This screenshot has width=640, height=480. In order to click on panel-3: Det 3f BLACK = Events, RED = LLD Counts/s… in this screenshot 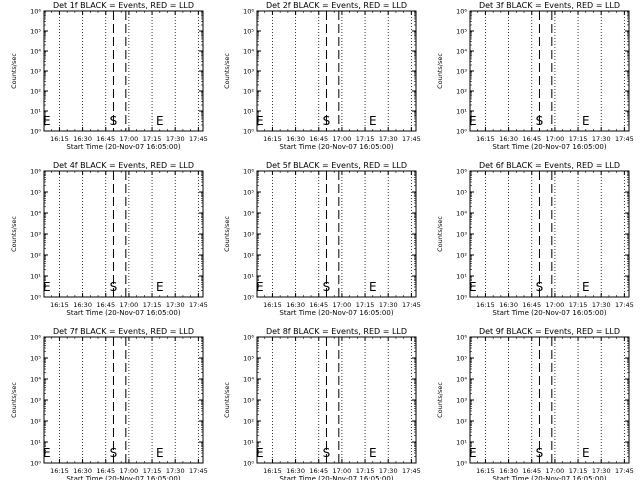, I will do `click(535, 76)`.